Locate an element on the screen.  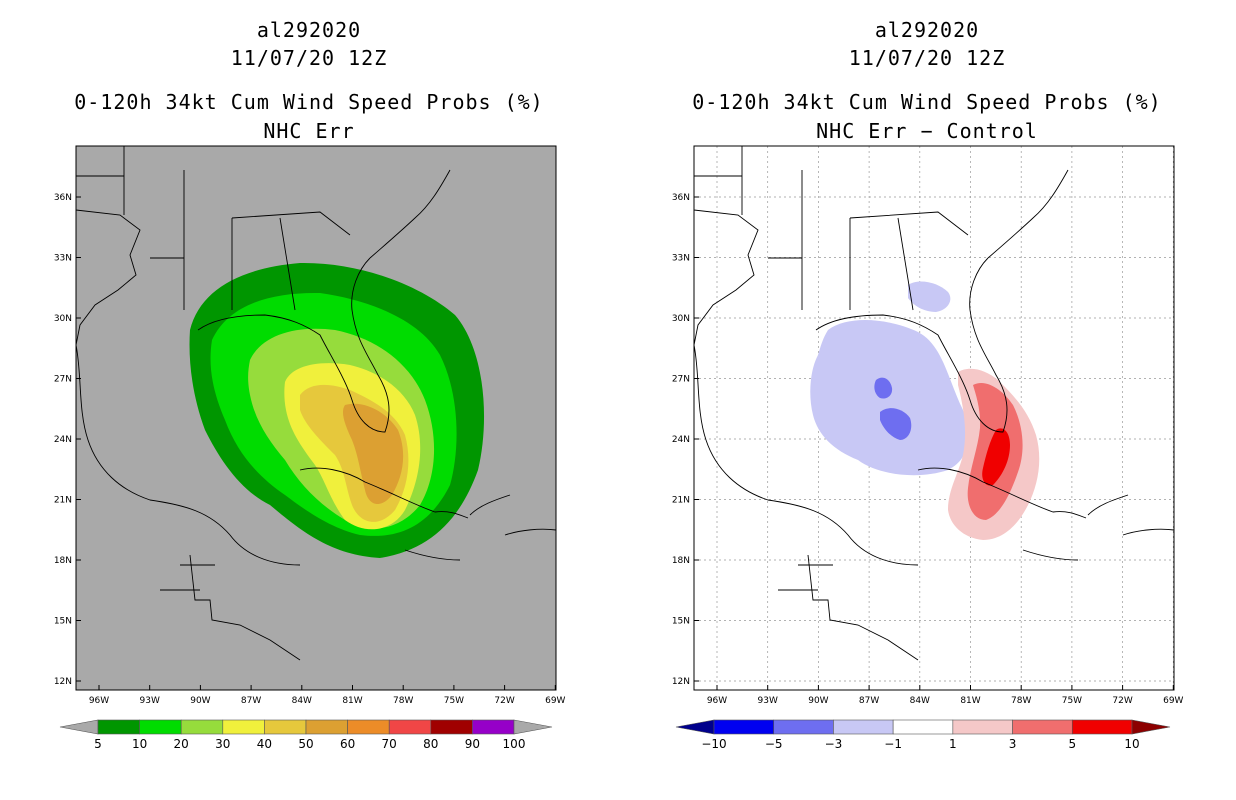
panel-subtitle: NHC Err is located at coordinates (309, 131).